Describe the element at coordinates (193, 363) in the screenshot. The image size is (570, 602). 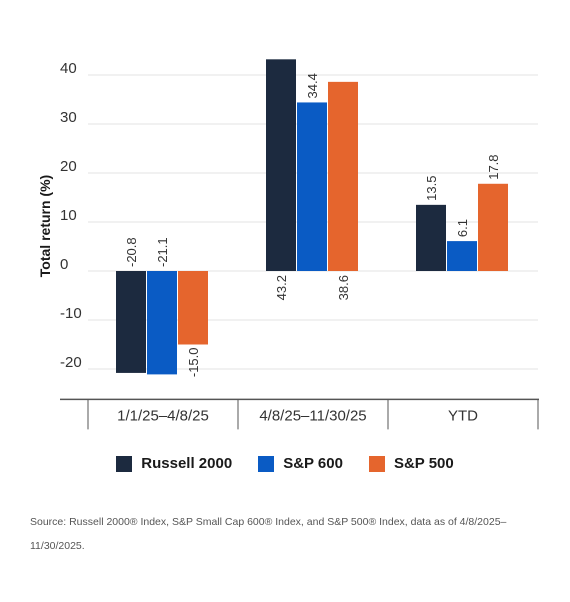
I see `data-label: -15.0` at that location.